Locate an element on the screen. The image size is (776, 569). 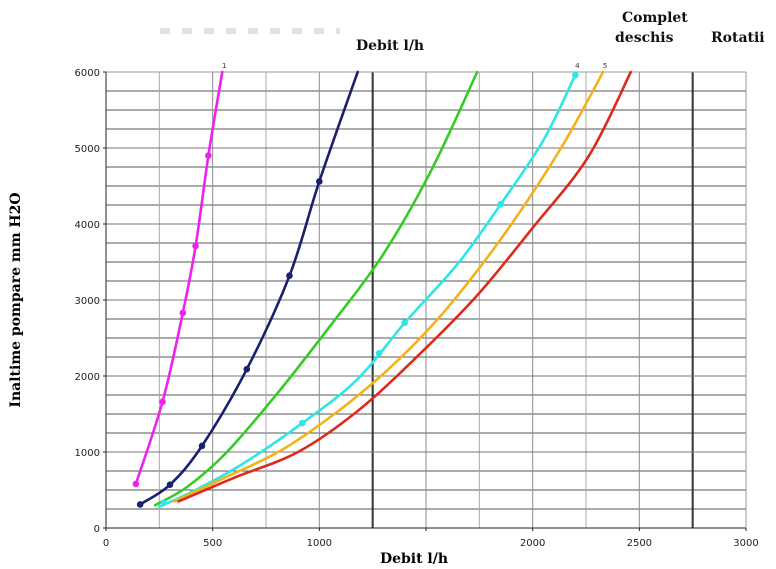
y-tick-label: 0 is located at coordinates (97, 529).